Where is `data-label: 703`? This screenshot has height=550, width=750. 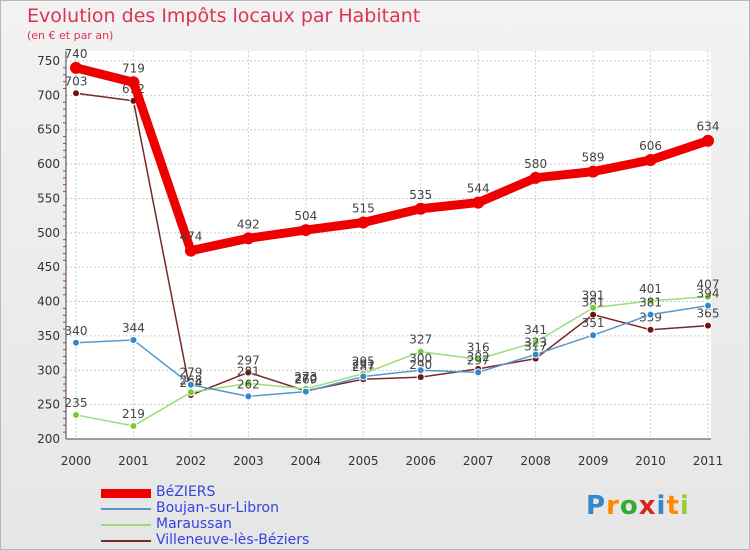 data-label: 703 is located at coordinates (76, 81).